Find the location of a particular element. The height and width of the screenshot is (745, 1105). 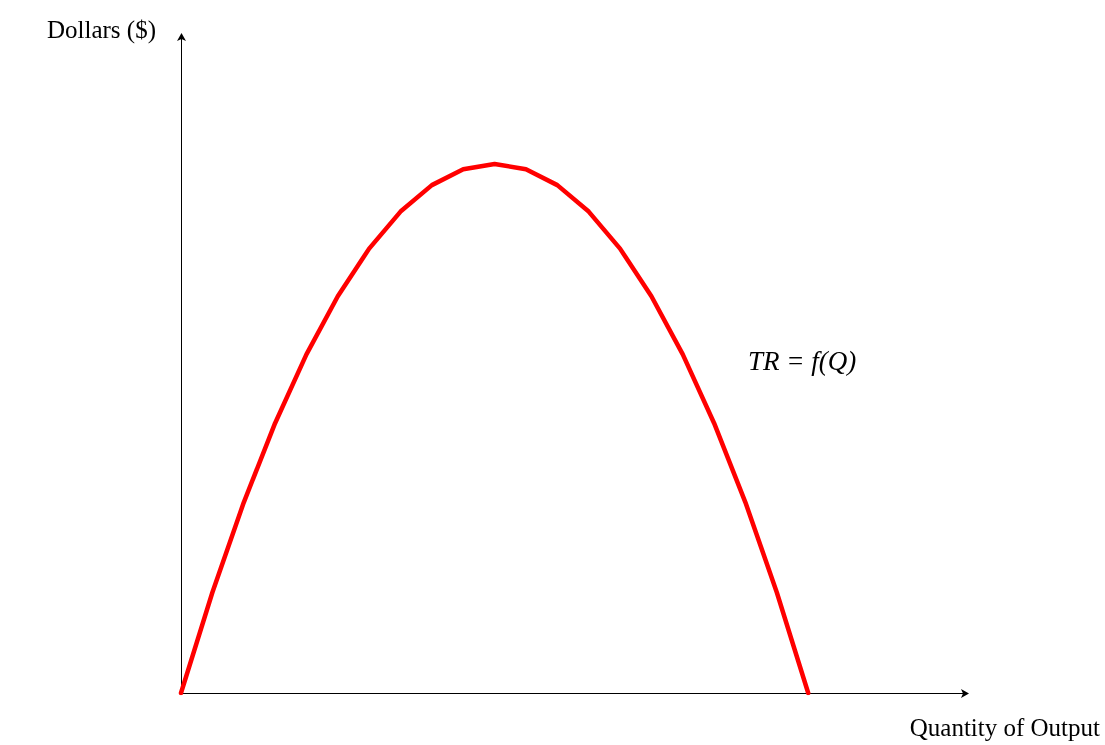

x-axis-title: Quantity of Output is located at coordinates (1005, 727).